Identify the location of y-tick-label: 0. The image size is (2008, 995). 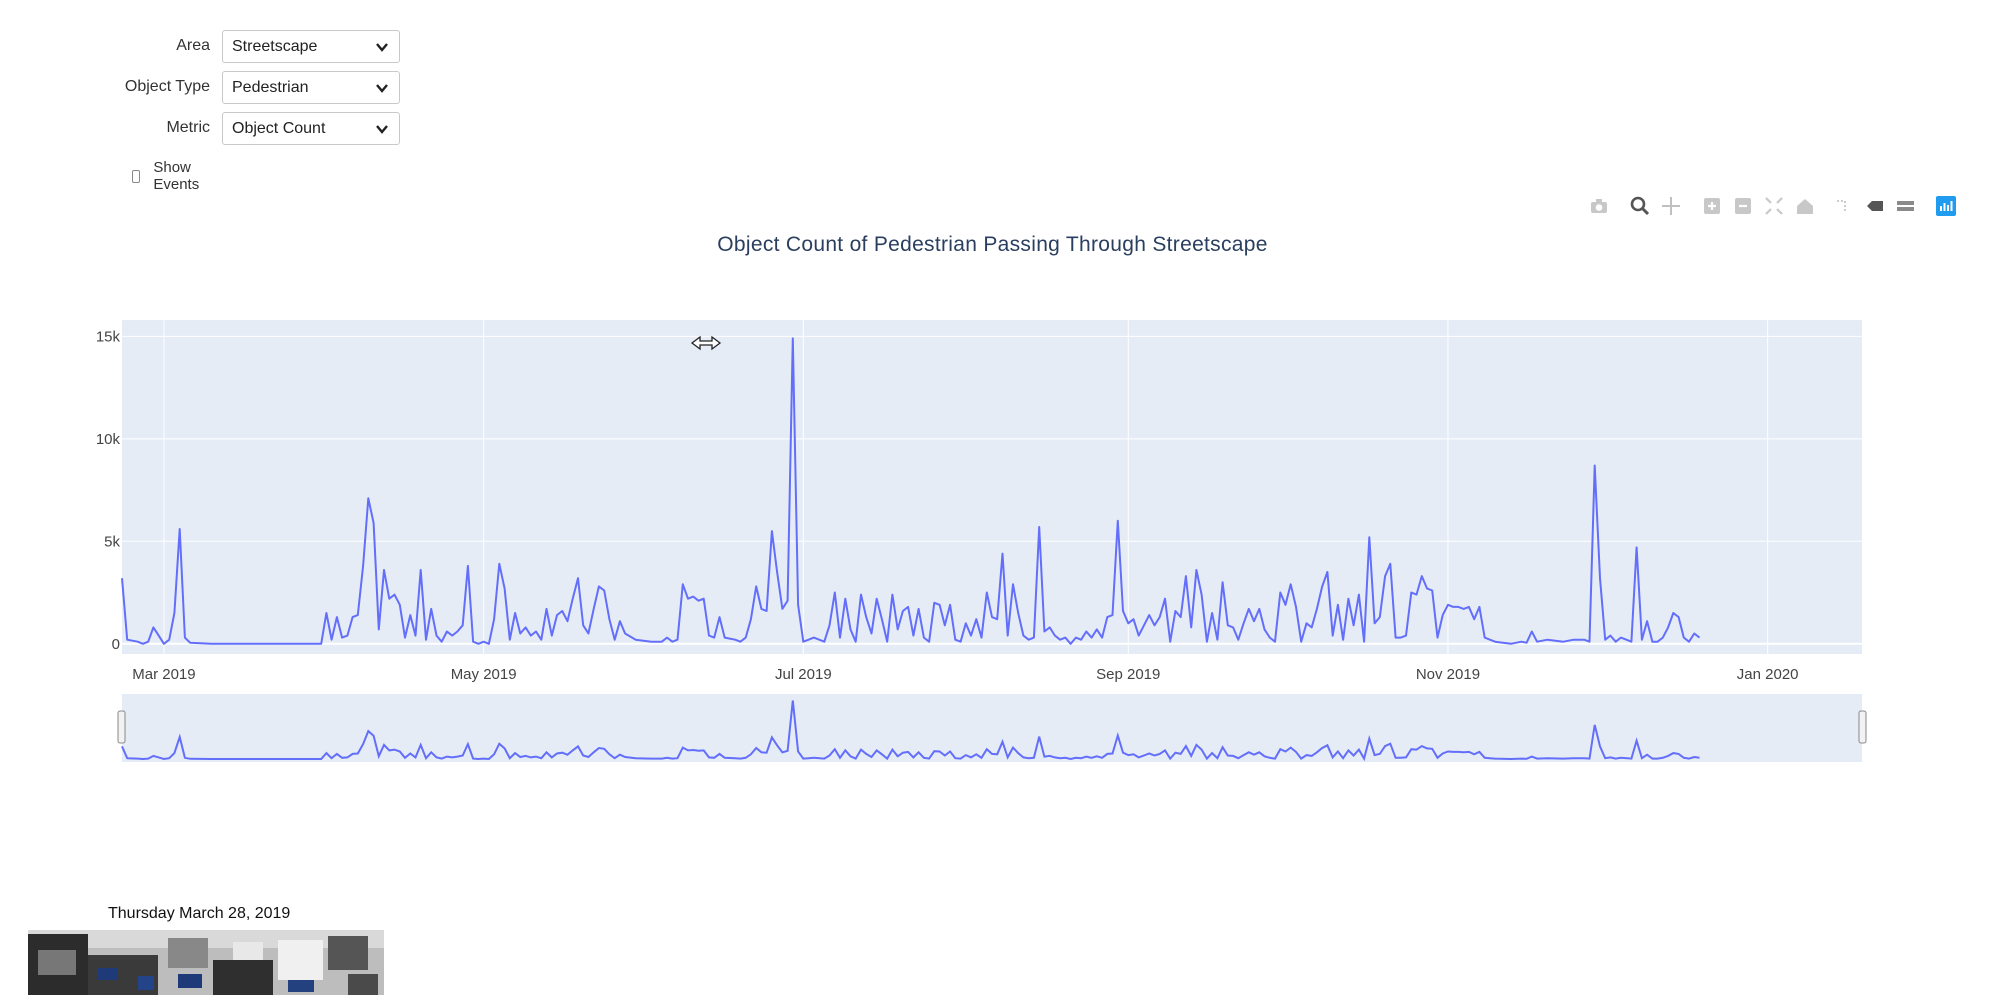
(116, 644).